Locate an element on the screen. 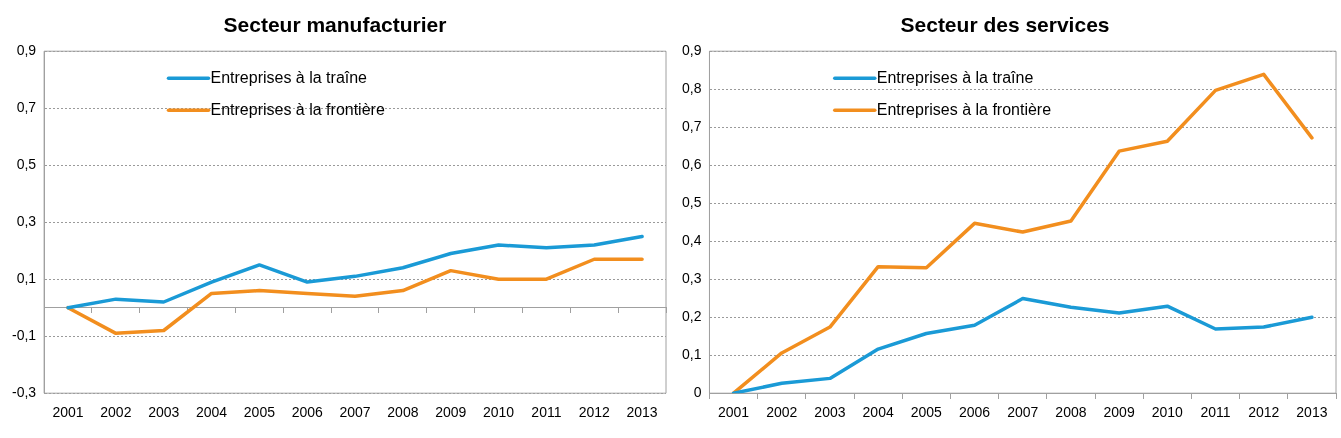 This screenshot has height=438, width=1341. y-tick-label: 0 is located at coordinates (697, 392).